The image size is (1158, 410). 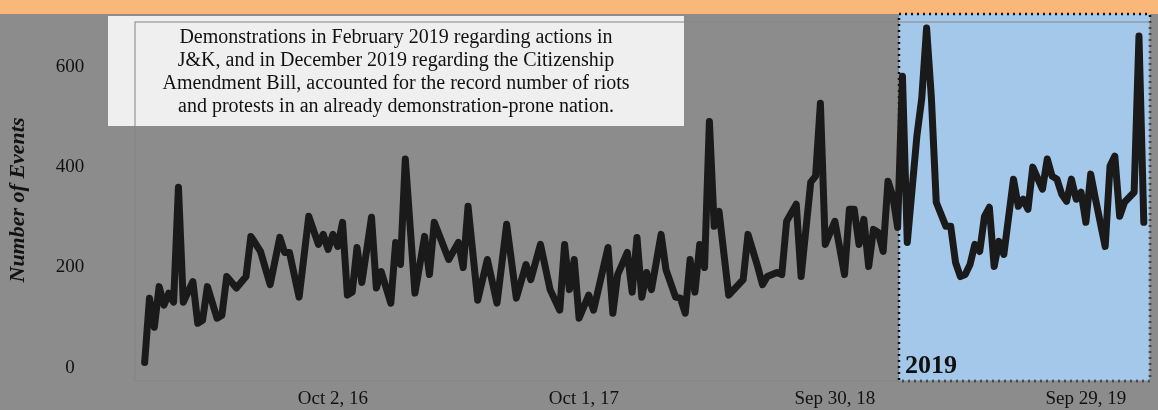 I want to click on y-tick-label: 0, so click(x=70, y=366).